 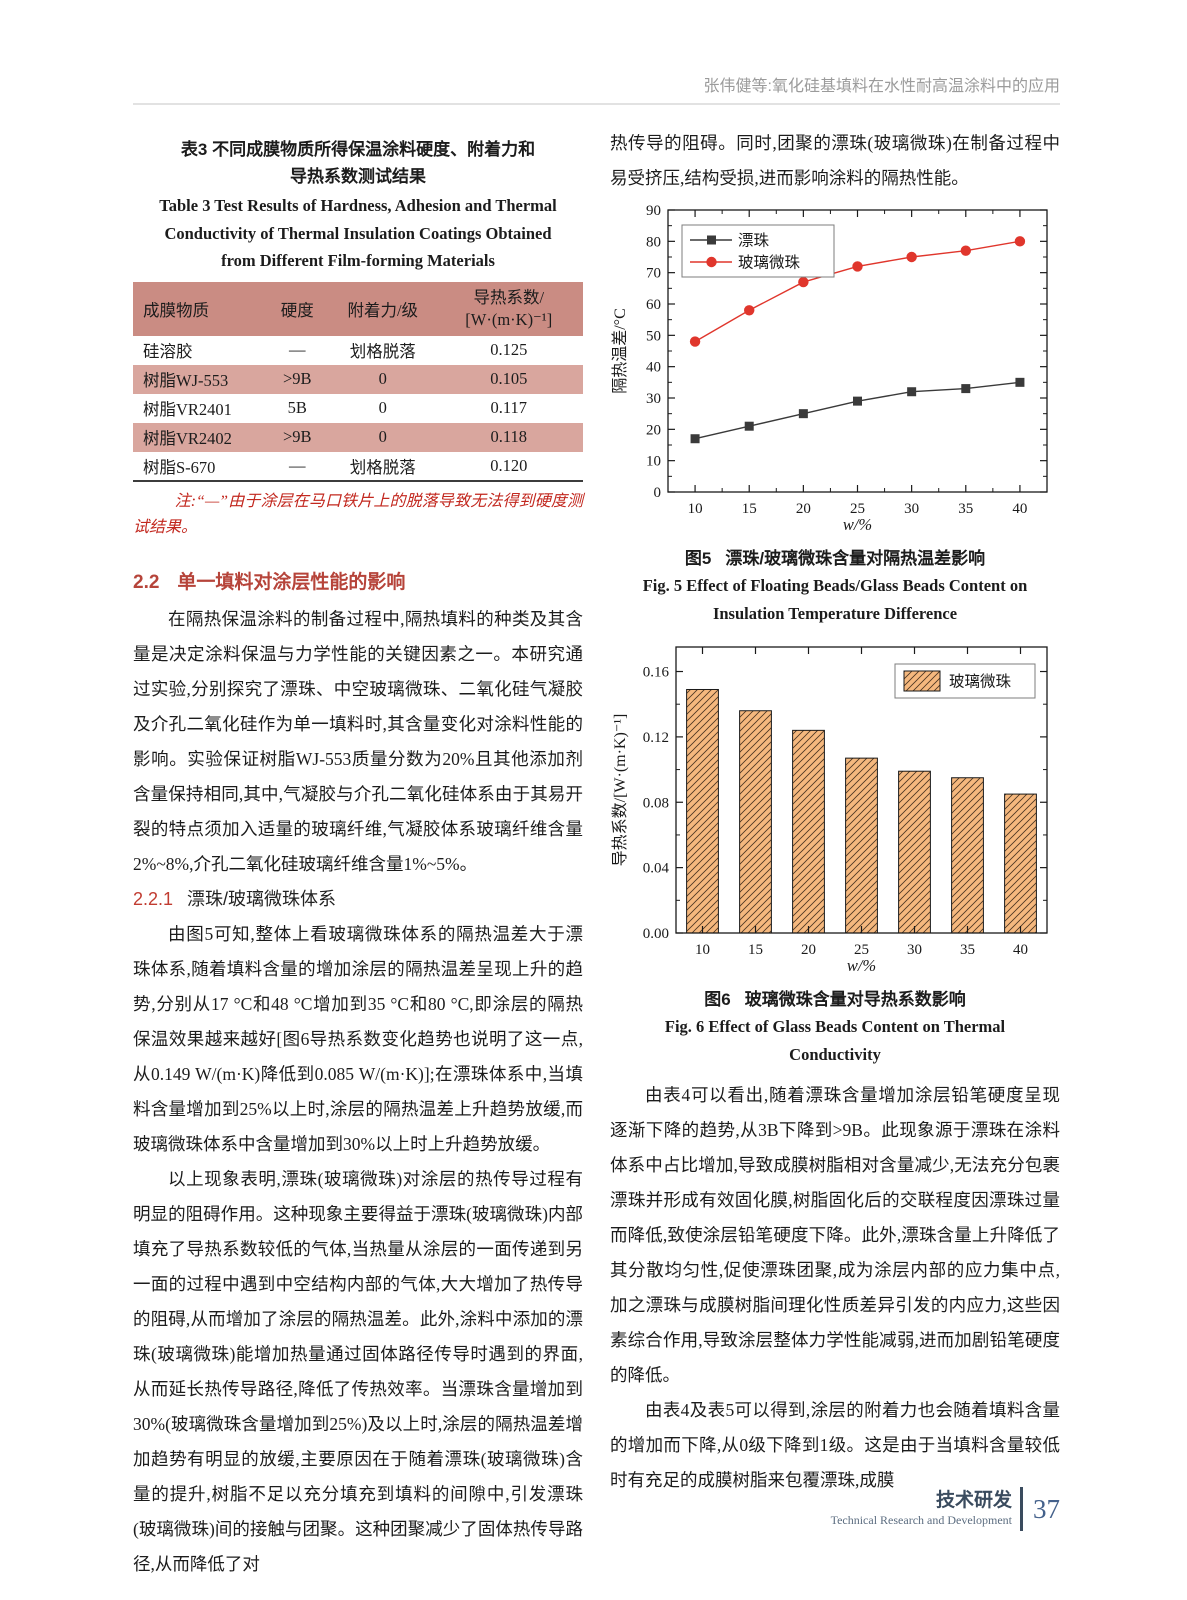 I want to click on table3-caption-en-line3: from Different Film-forming Materials, so click(x=358, y=260).